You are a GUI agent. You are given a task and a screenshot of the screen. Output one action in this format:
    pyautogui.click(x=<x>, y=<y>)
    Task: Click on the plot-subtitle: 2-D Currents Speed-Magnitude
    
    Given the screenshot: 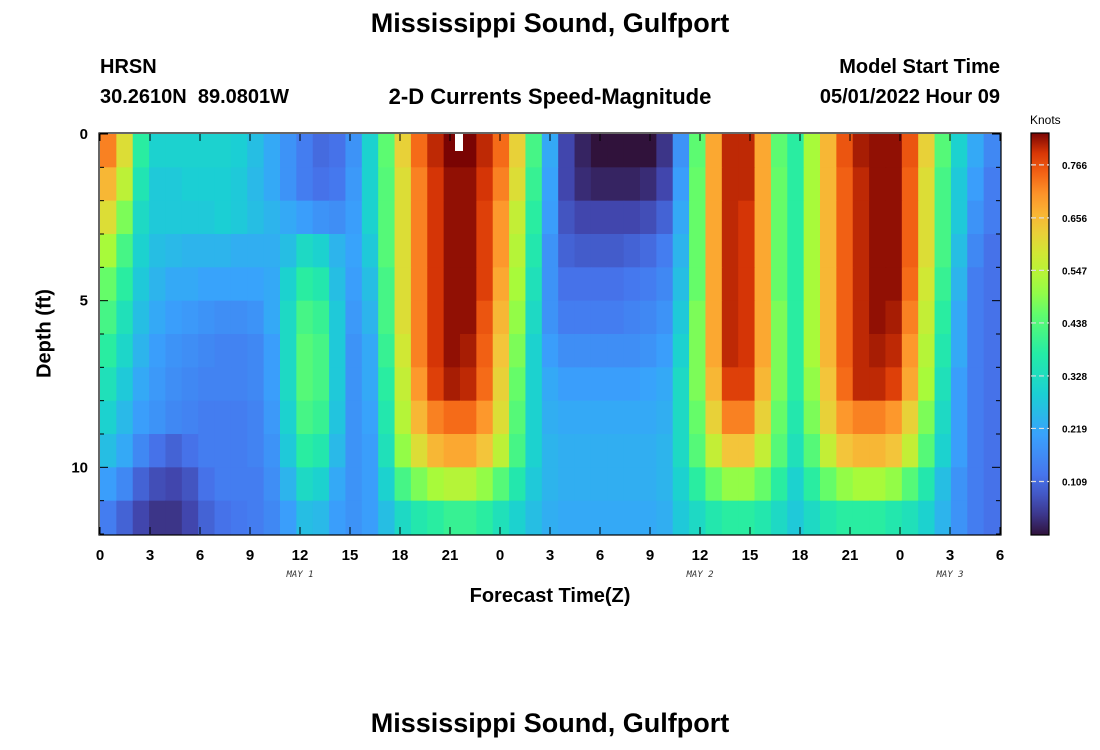 What is the action you would take?
    pyautogui.click(x=550, y=96)
    